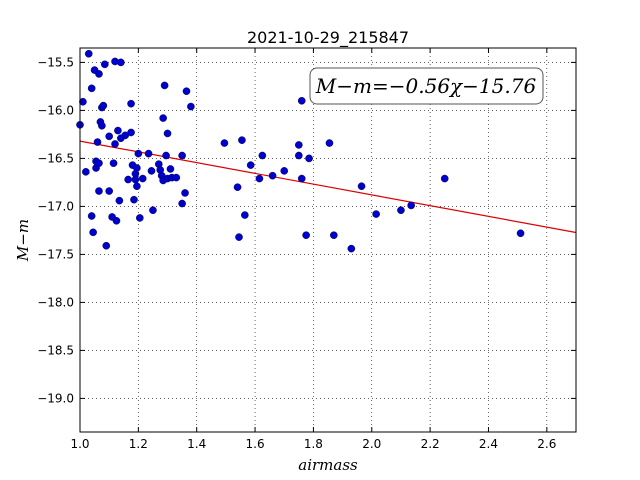  Describe the element at coordinates (55, 62) in the screenshot. I see `y-tick-label: −15.5` at that location.